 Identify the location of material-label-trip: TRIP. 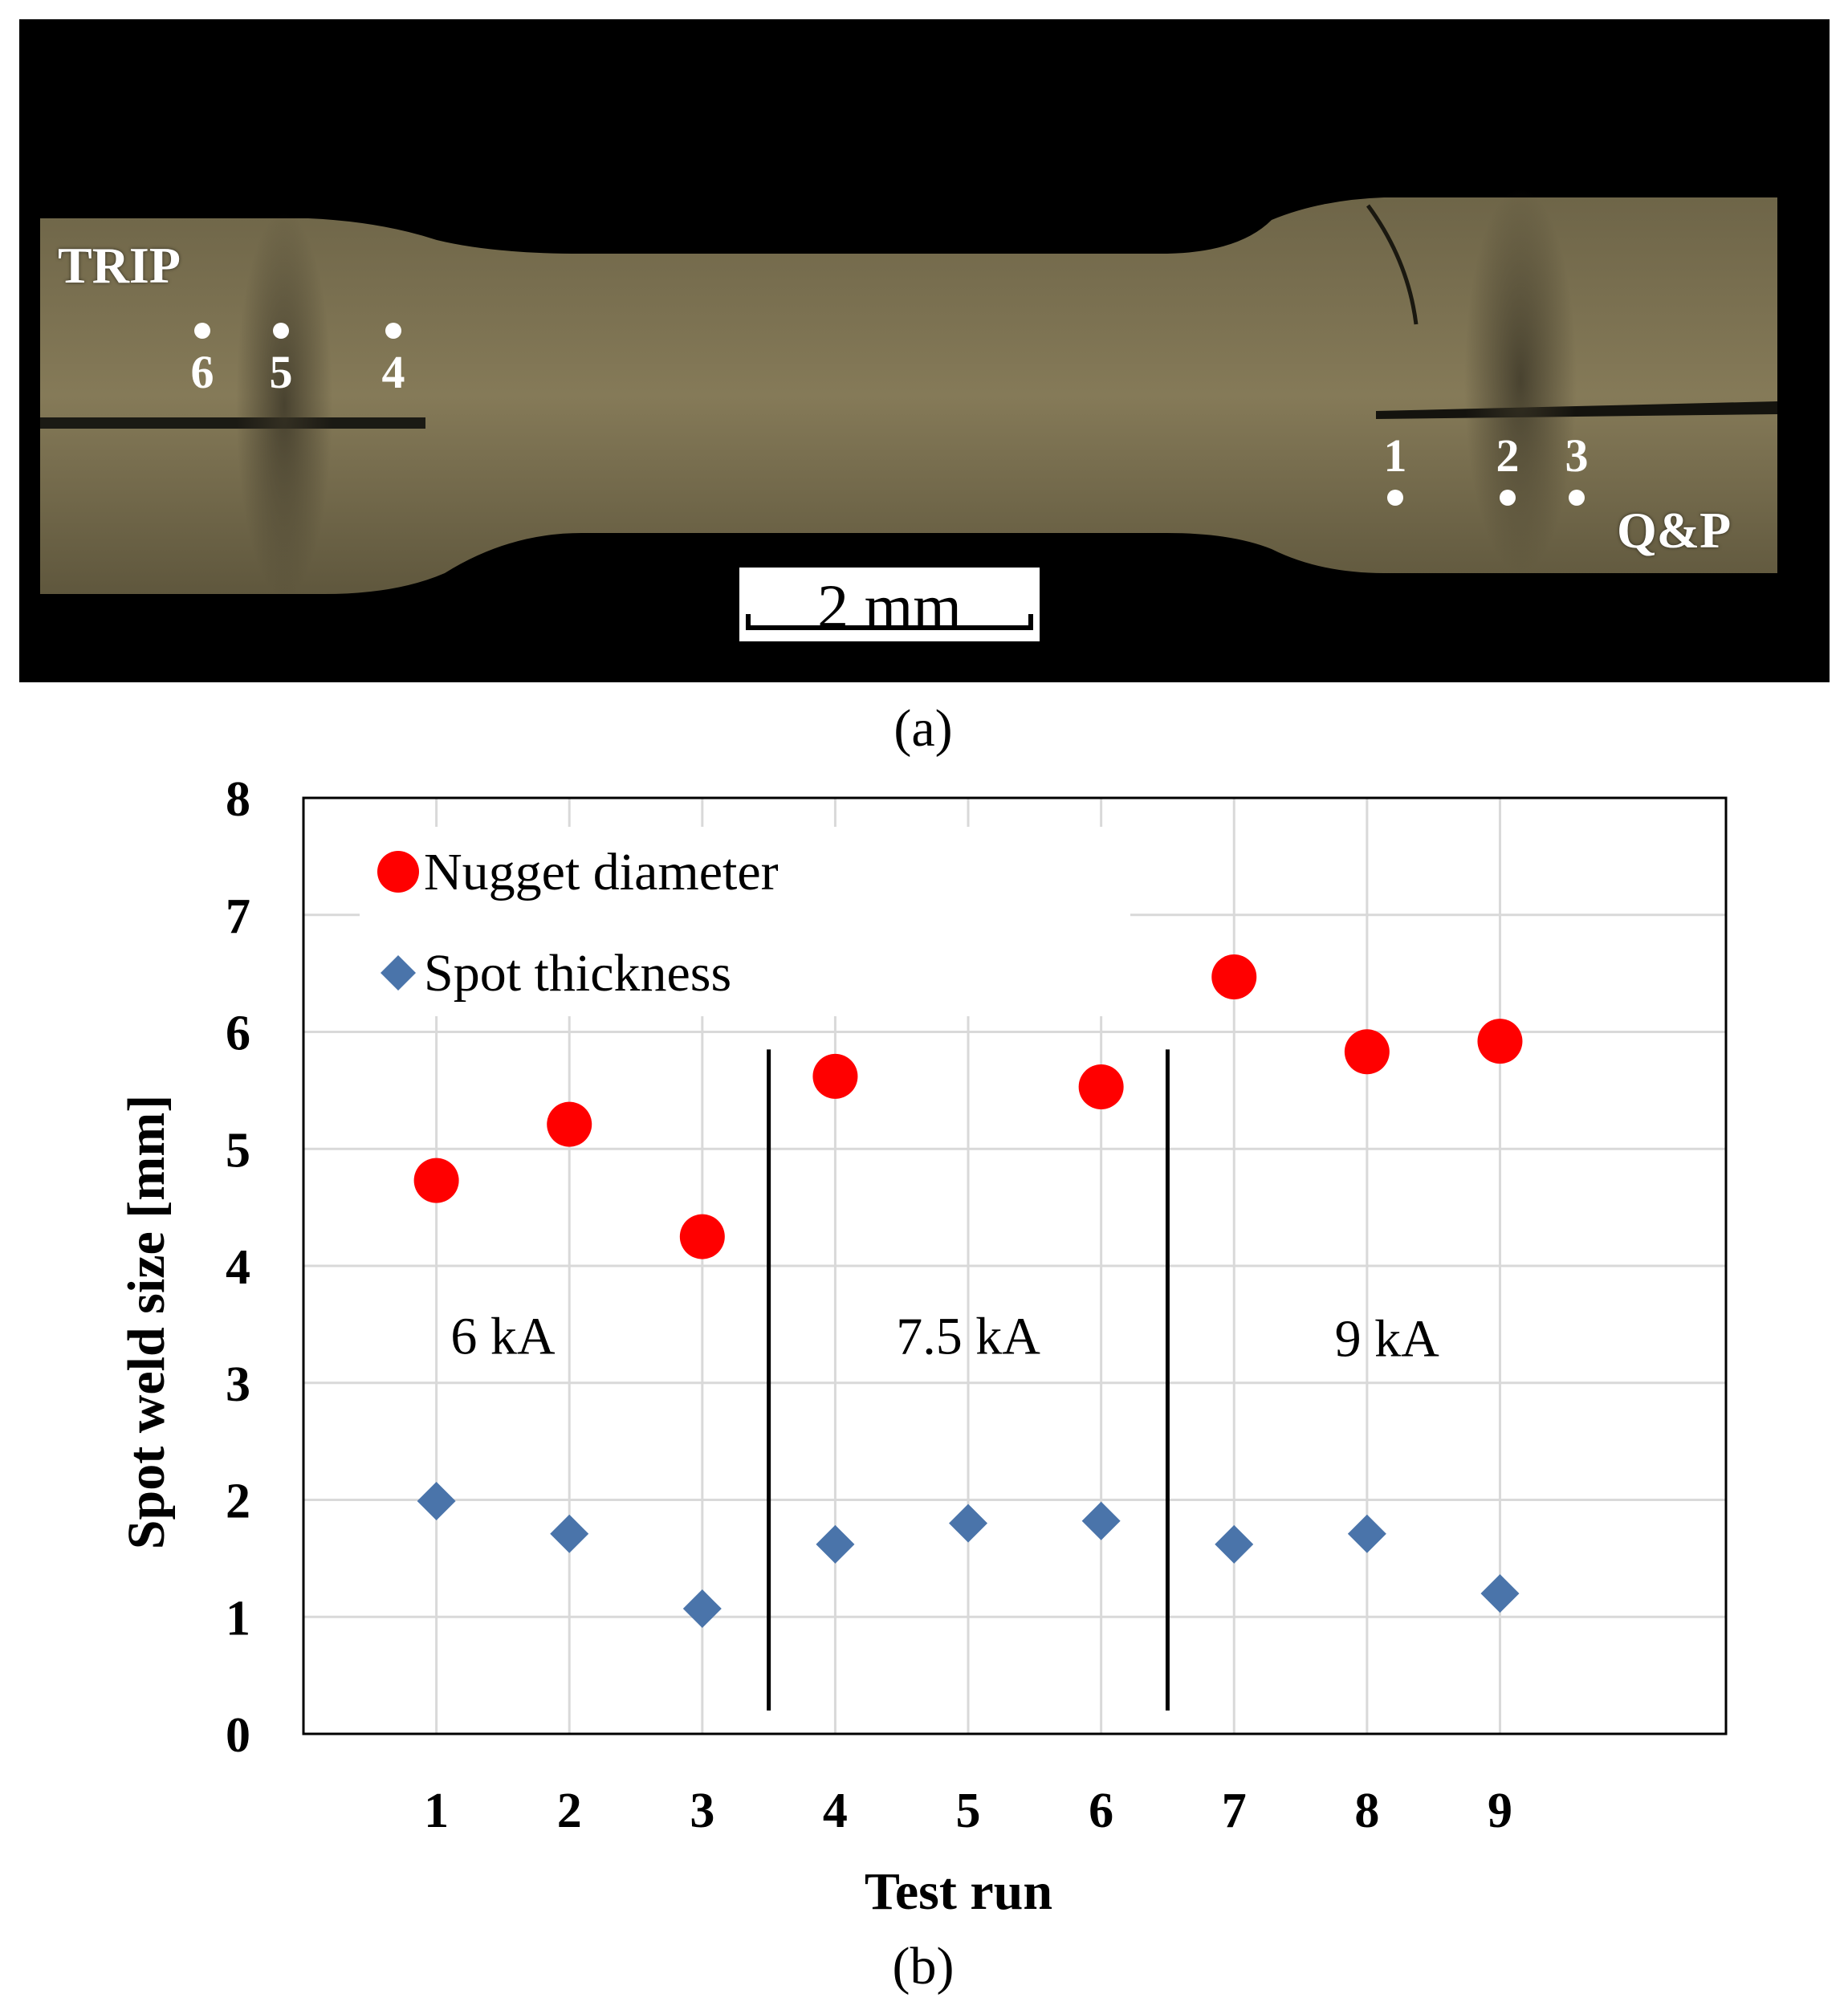
(119, 265).